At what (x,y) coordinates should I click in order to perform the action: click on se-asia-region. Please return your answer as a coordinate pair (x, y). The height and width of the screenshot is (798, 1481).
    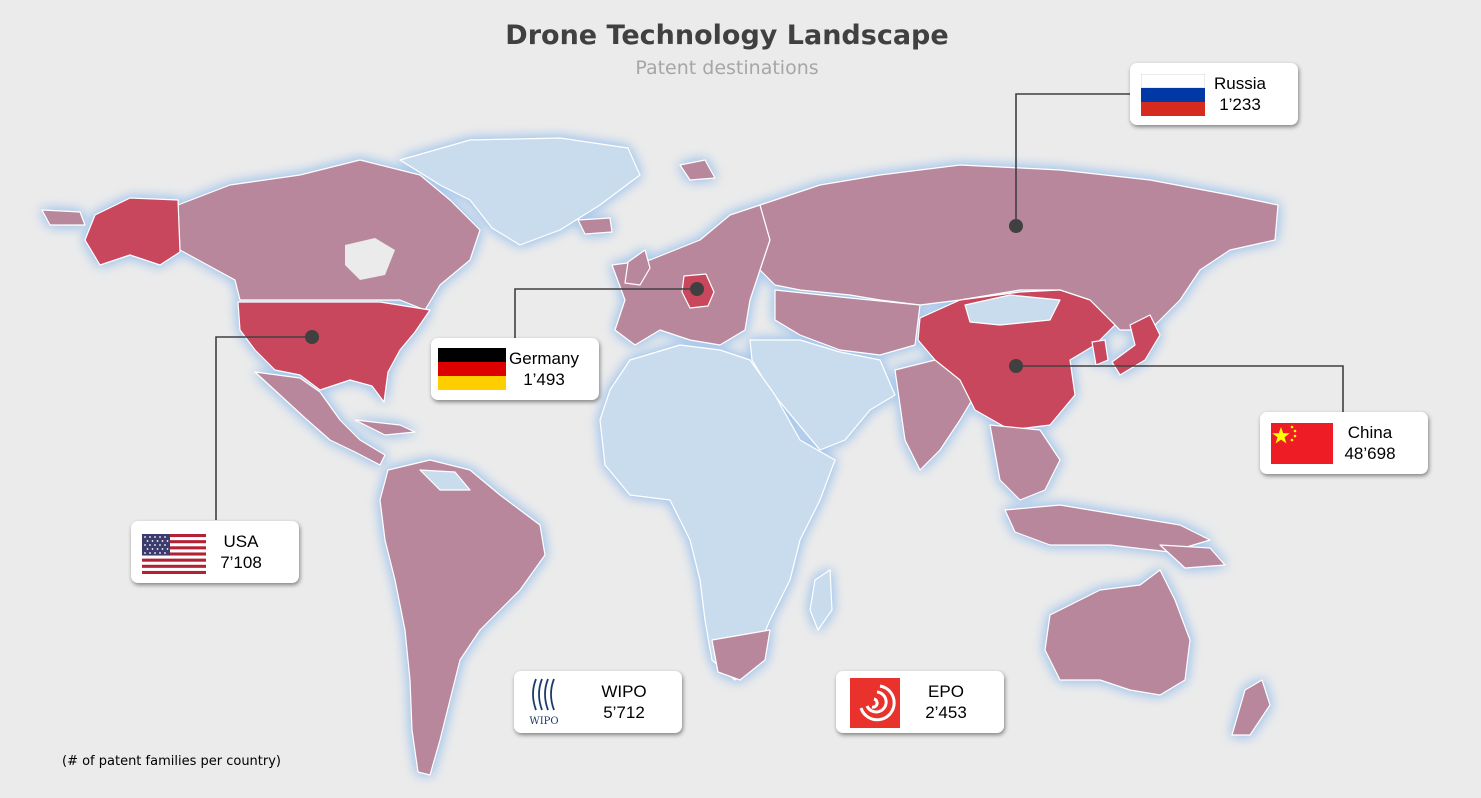
    Looking at the image, I should click on (1025, 462).